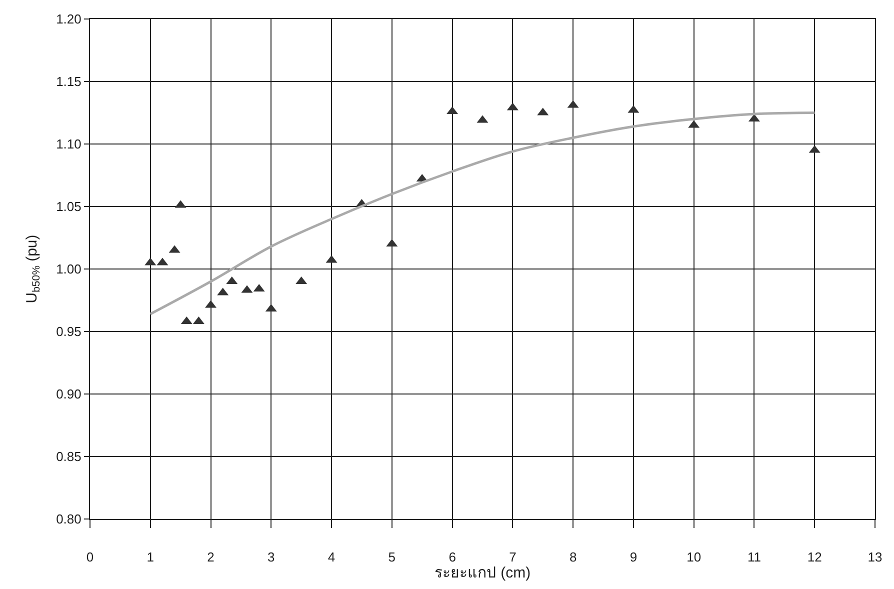 This screenshot has height=589, width=894. I want to click on x-tick-label: 12, so click(814, 557).